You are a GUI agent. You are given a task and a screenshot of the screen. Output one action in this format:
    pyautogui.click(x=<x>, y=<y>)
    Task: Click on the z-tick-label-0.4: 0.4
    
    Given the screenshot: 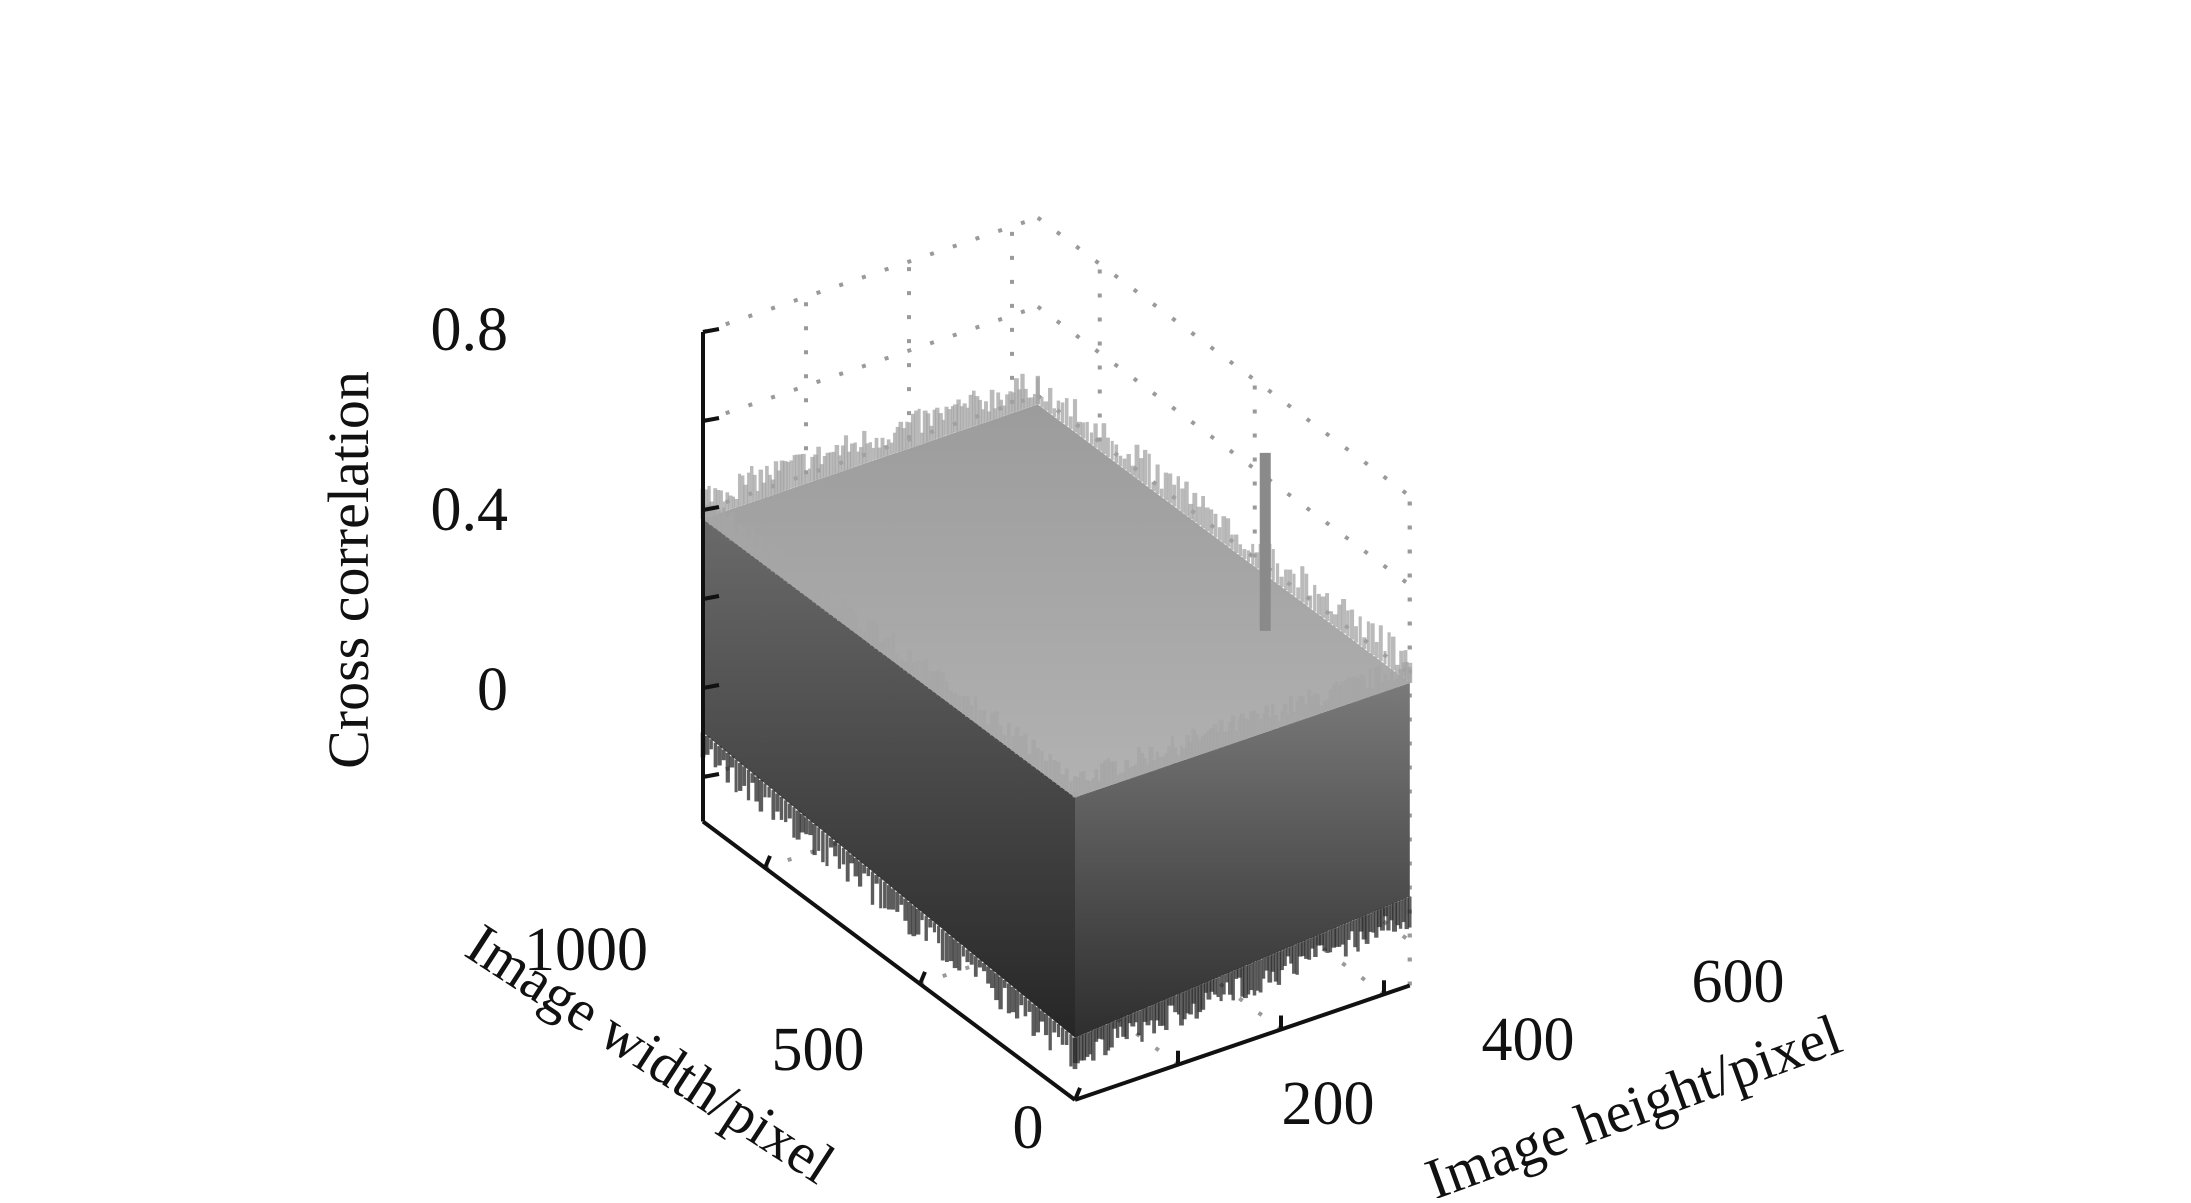 What is the action you would take?
    pyautogui.click(x=470, y=510)
    